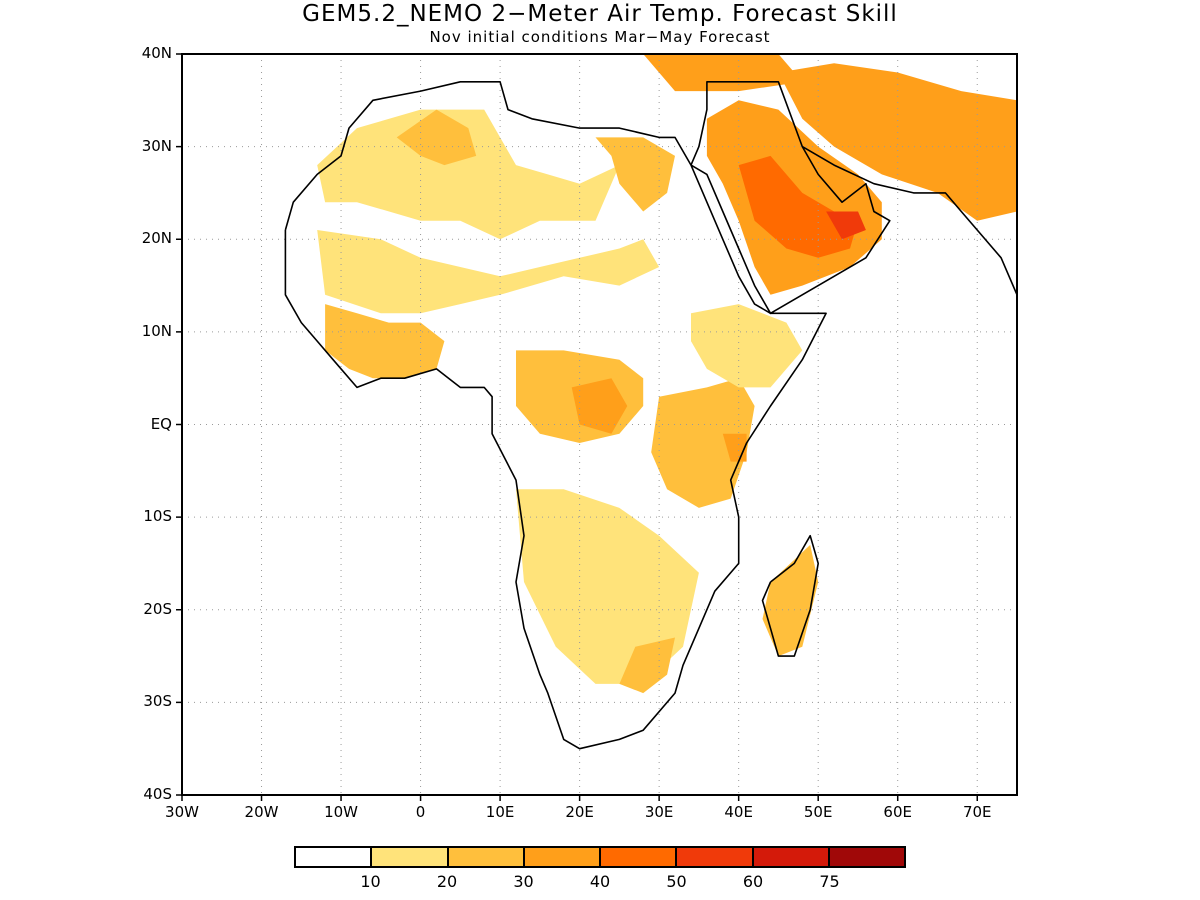  Describe the element at coordinates (156, 53) in the screenshot. I see `lat-label: 40N` at that location.